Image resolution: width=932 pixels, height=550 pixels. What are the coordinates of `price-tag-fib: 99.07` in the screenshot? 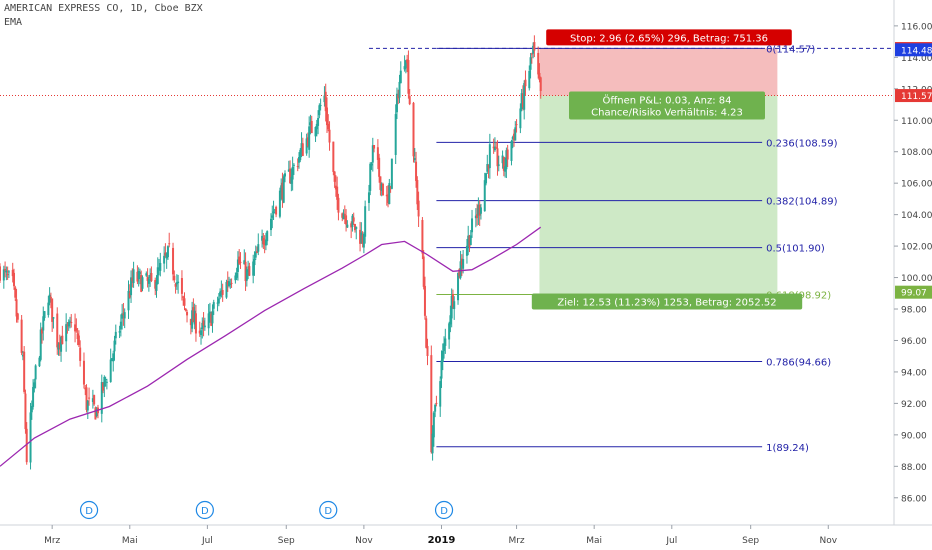 It's located at (913, 292).